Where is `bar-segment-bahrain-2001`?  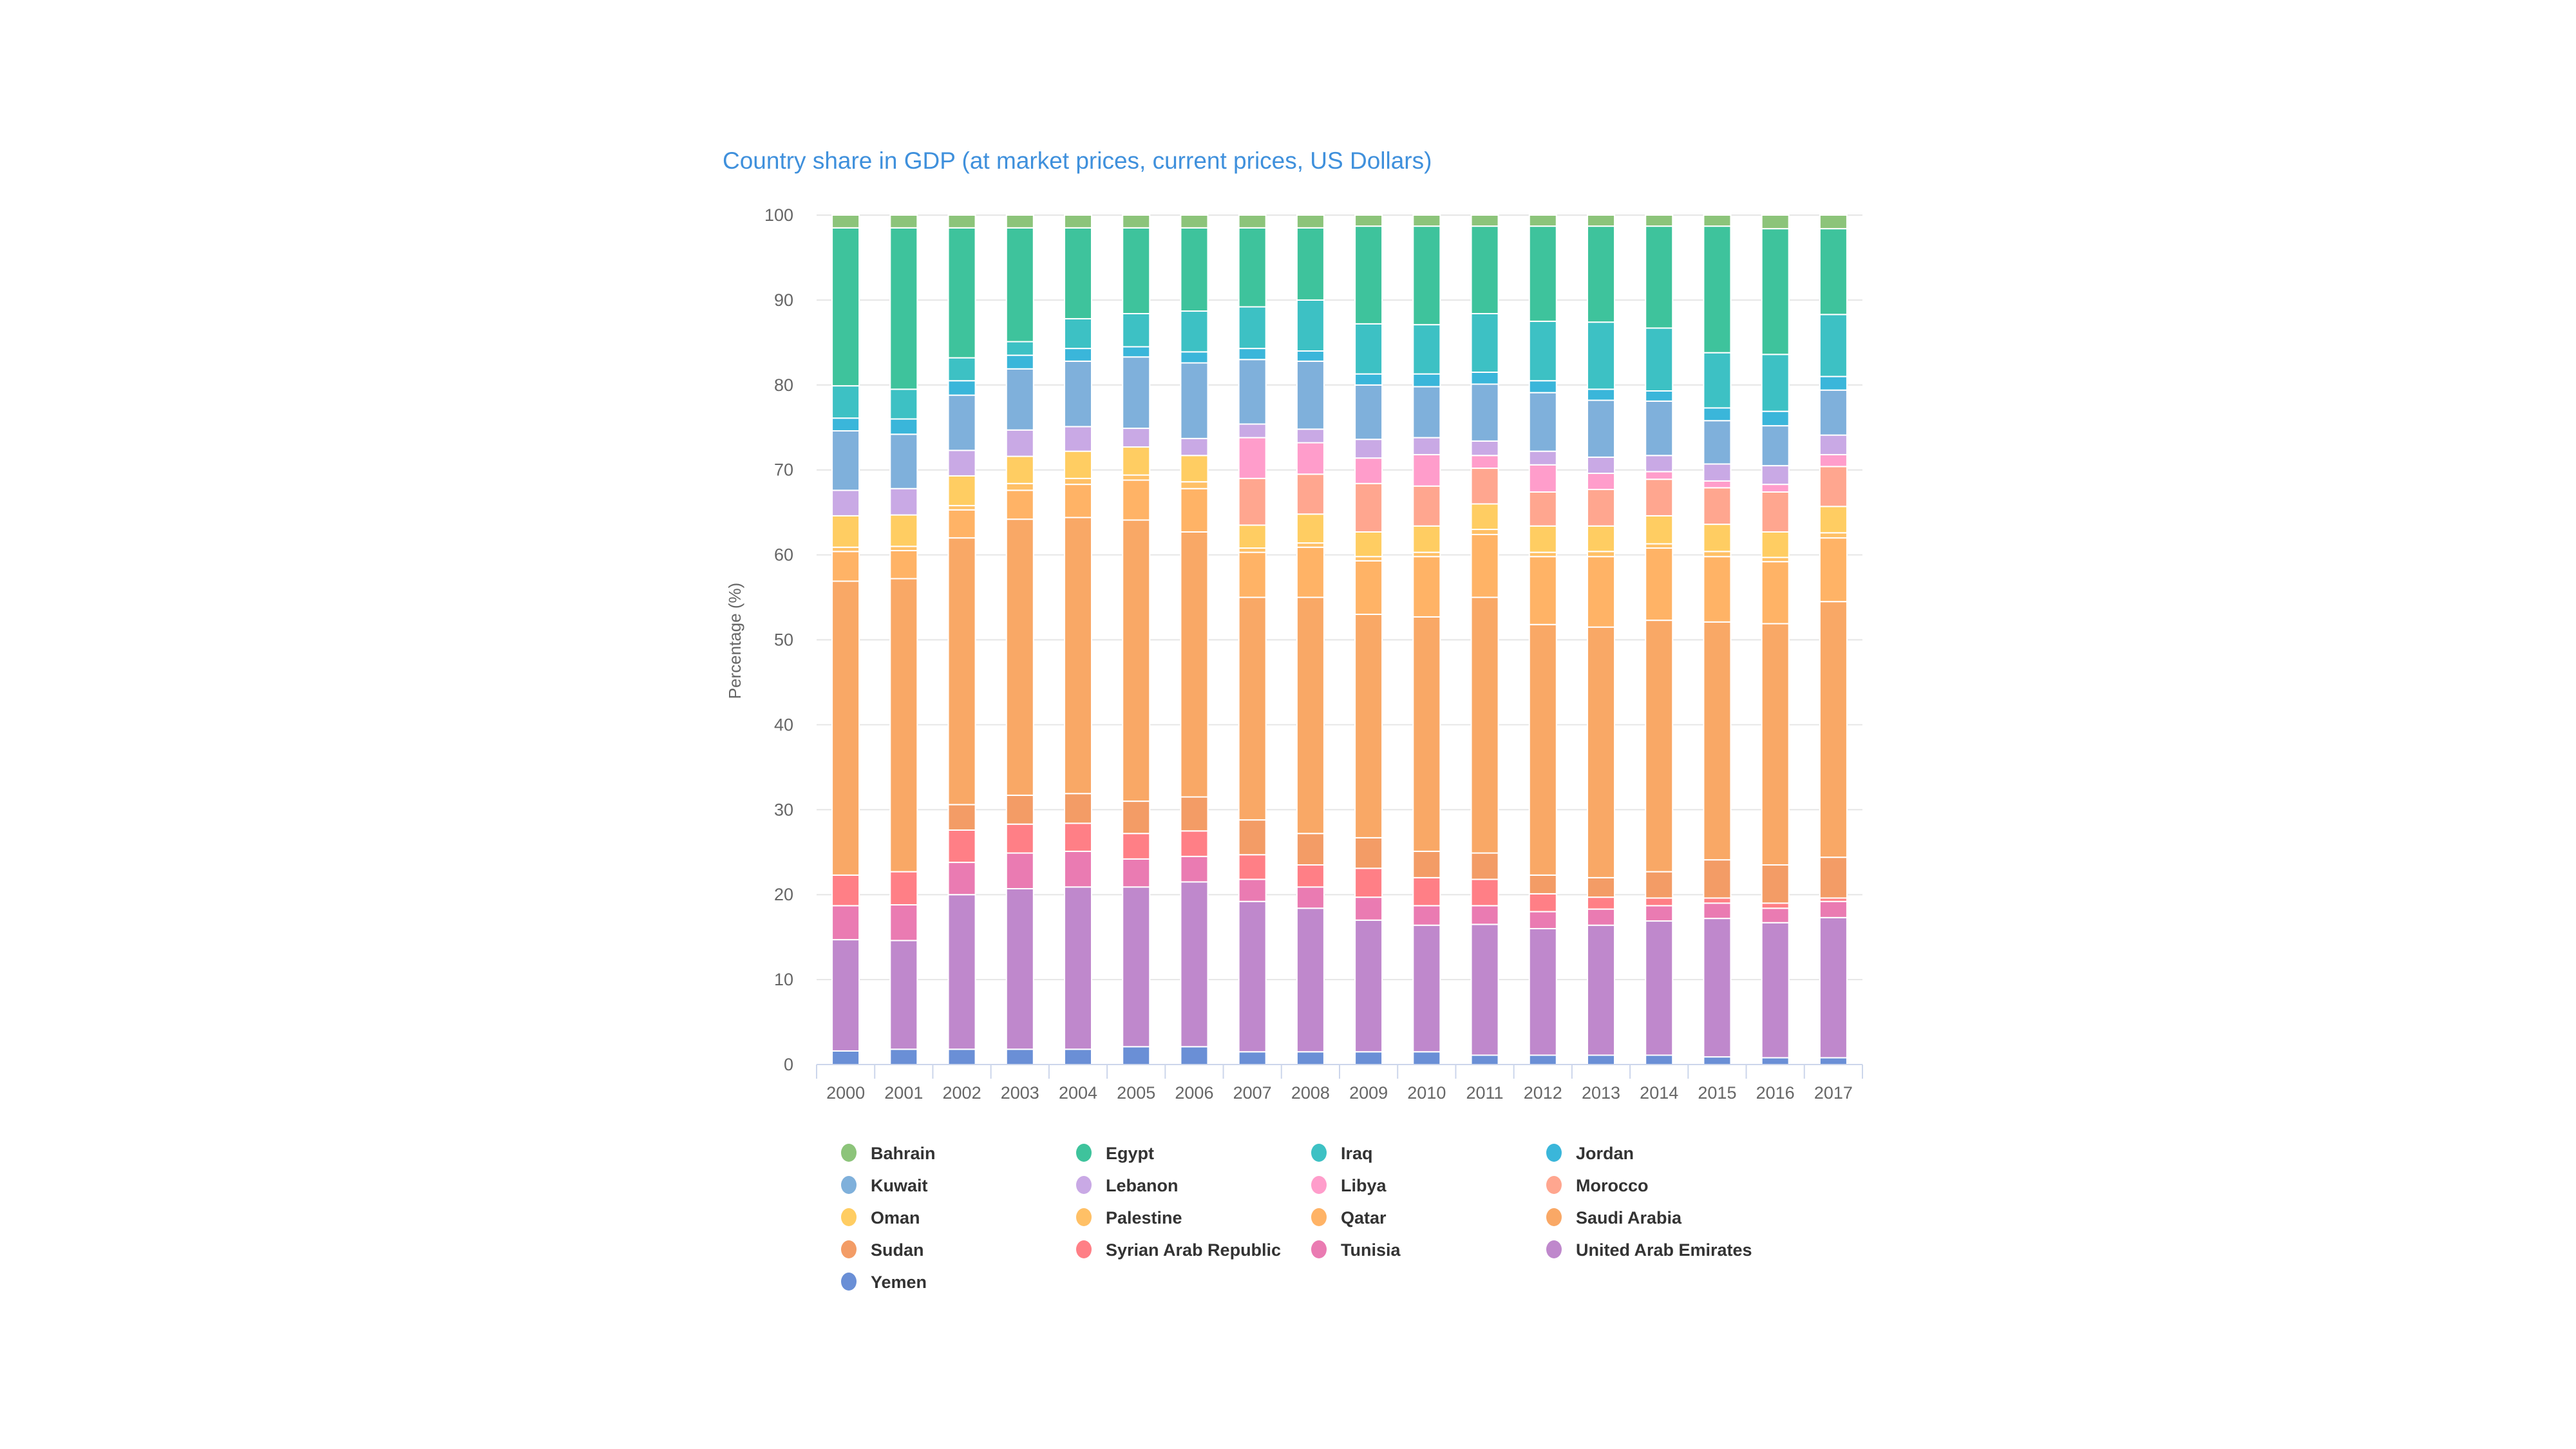 bar-segment-bahrain-2001 is located at coordinates (904, 222).